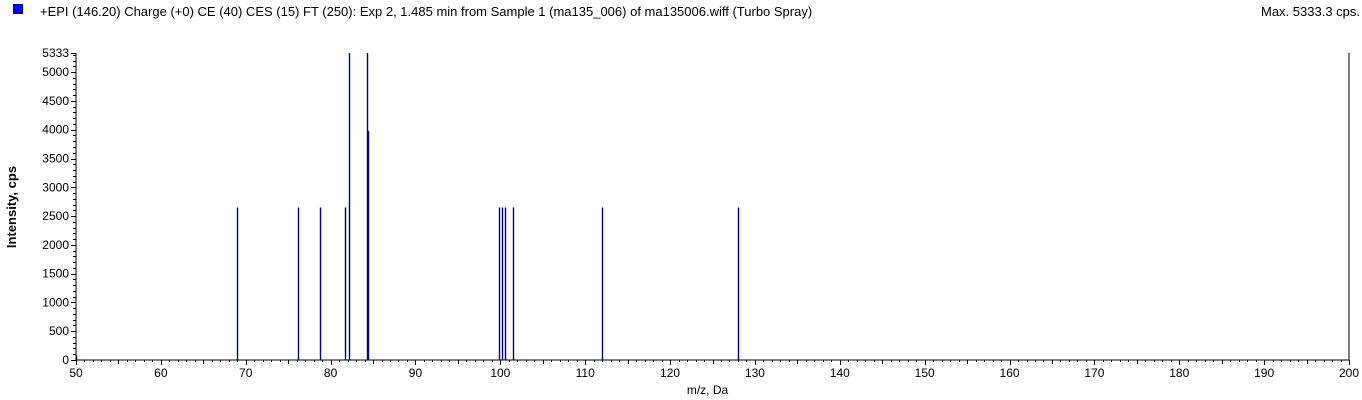 Image resolution: width=1362 pixels, height=400 pixels. What do you see at coordinates (11, 207) in the screenshot?
I see `y-axis-label: Intensity, cps` at bounding box center [11, 207].